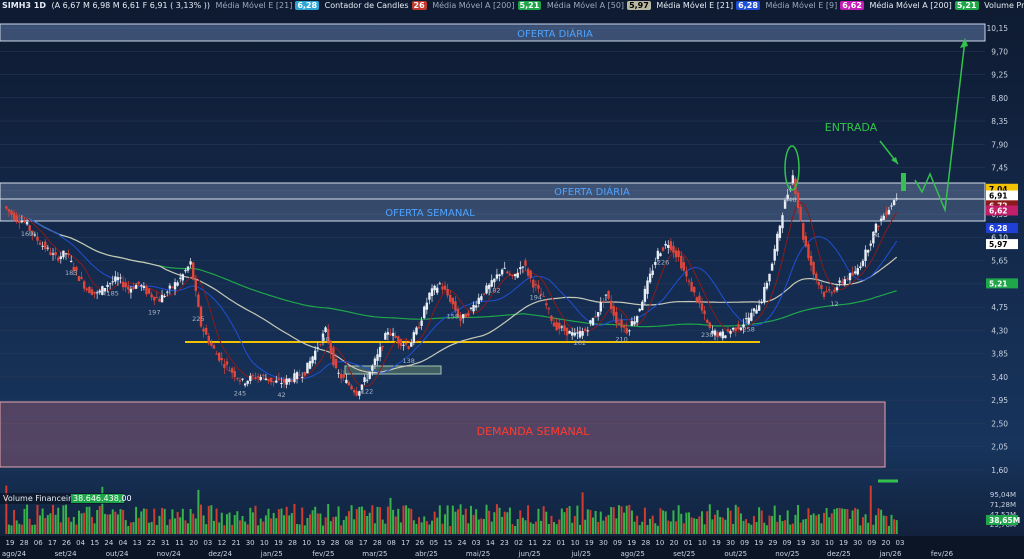 This screenshot has width=1024, height=559. Describe the element at coordinates (198, 319) in the screenshot. I see `candle-count: 225` at that location.